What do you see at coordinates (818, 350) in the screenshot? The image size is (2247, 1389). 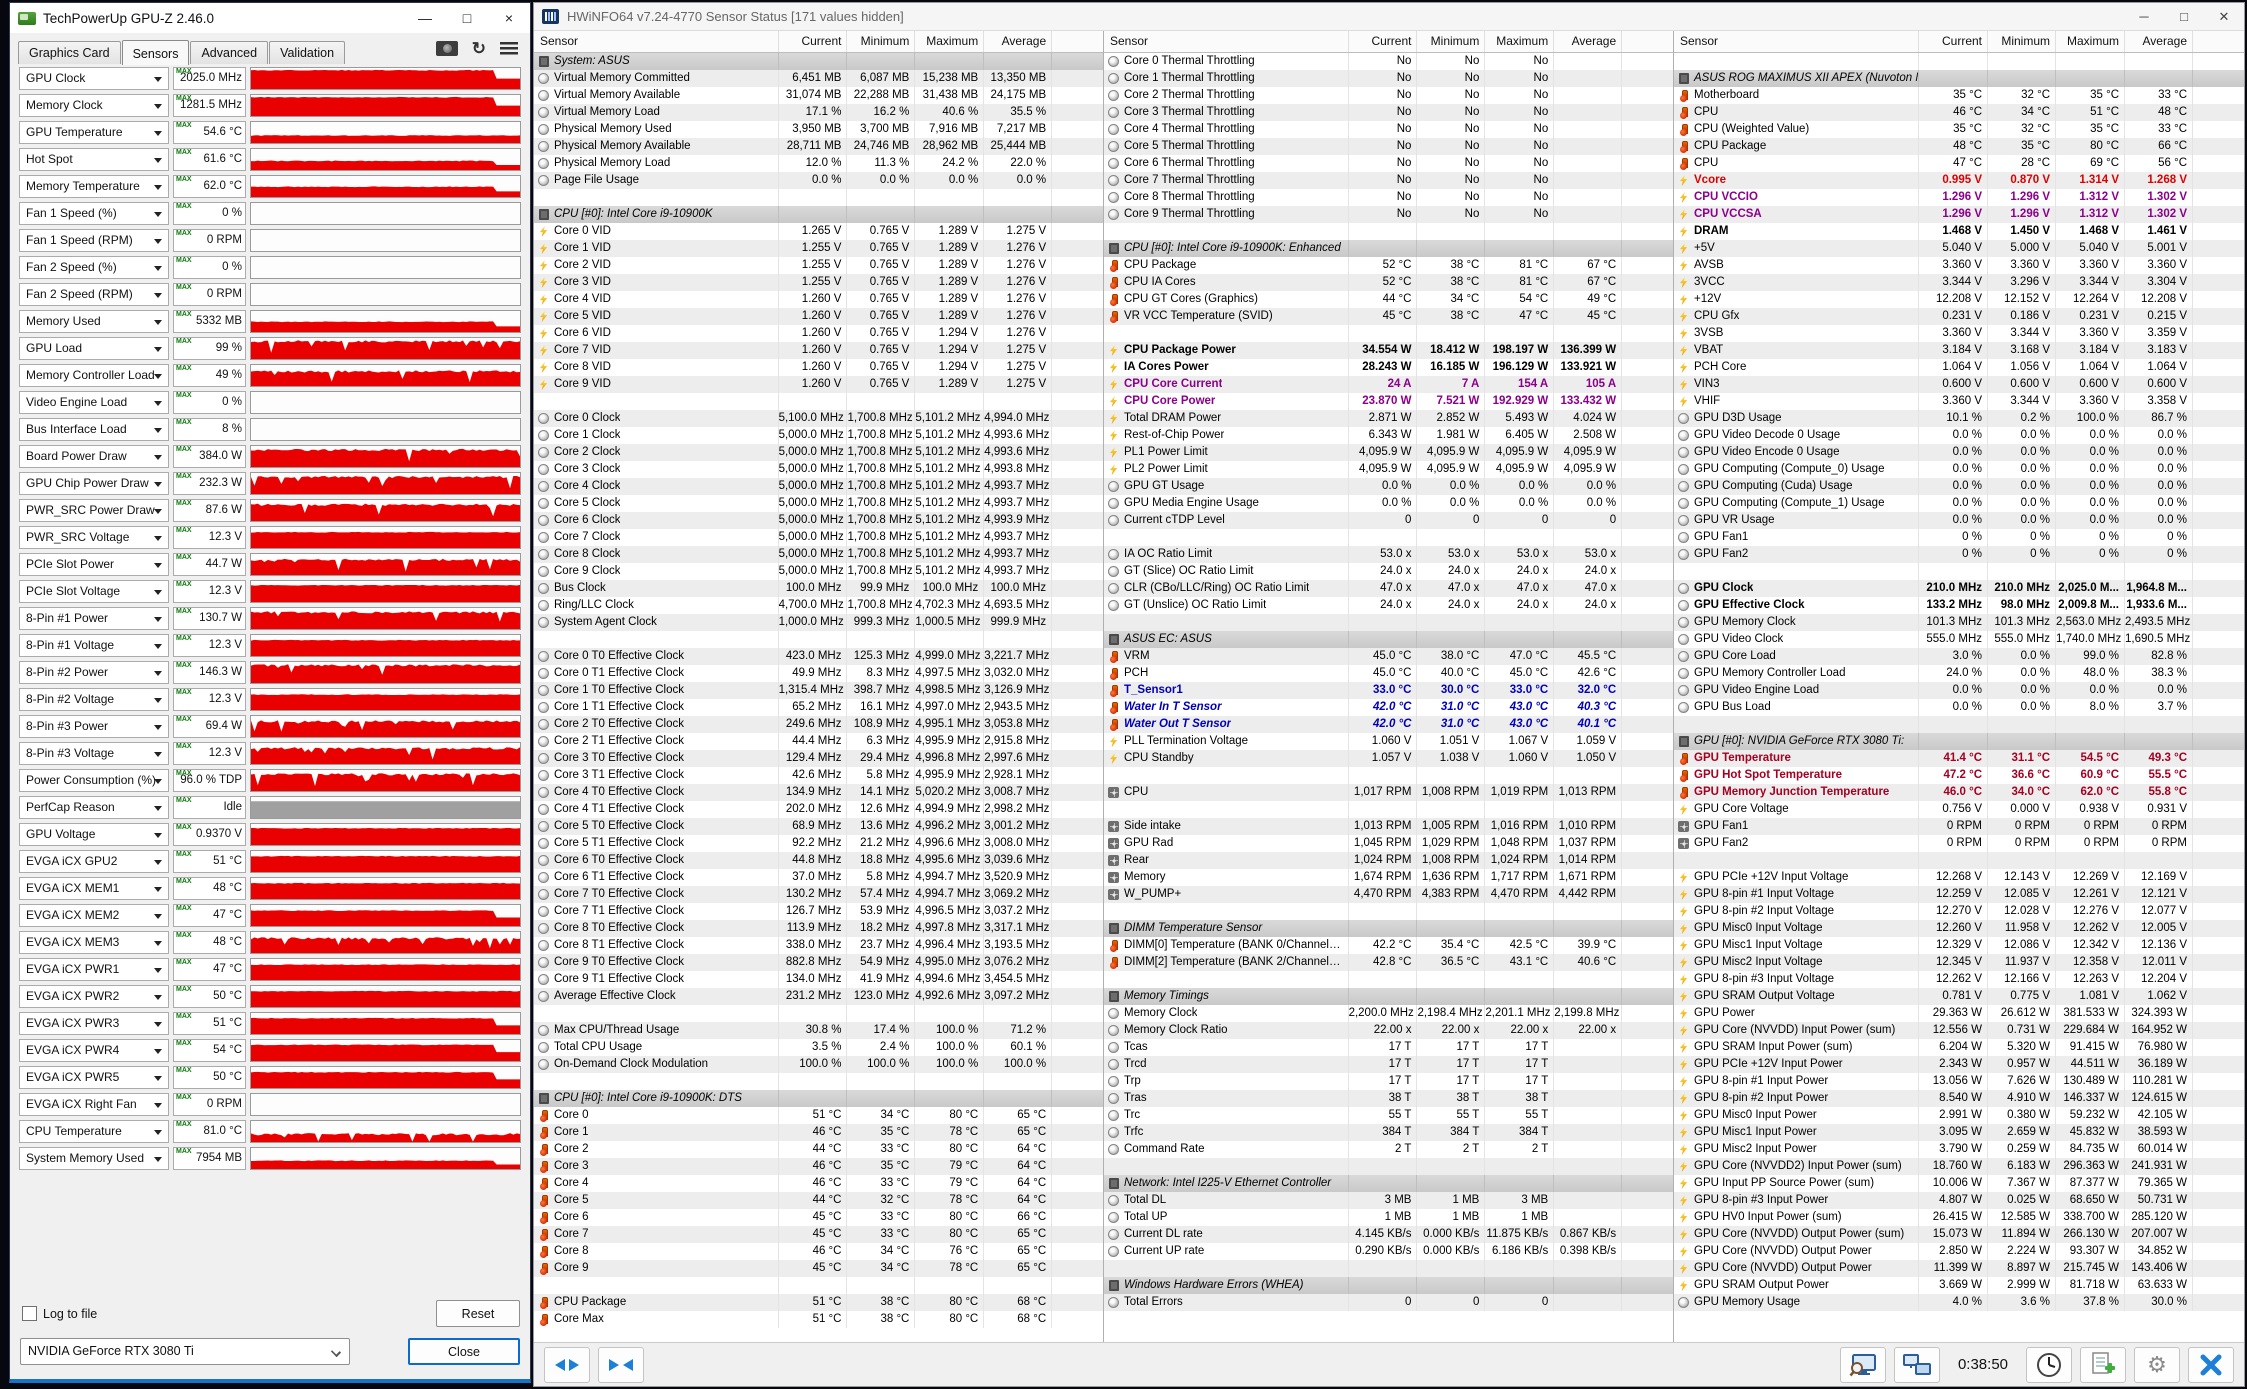 I see `sensor-row: Core 7 VID 1.260 V 0.765 V 1.294 V 1.275 V` at bounding box center [818, 350].